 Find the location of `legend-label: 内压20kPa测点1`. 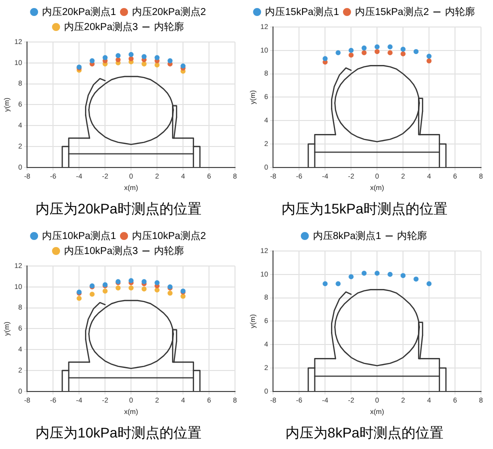

legend-label: 内压20kPa测点1 is located at coordinates (79, 12).